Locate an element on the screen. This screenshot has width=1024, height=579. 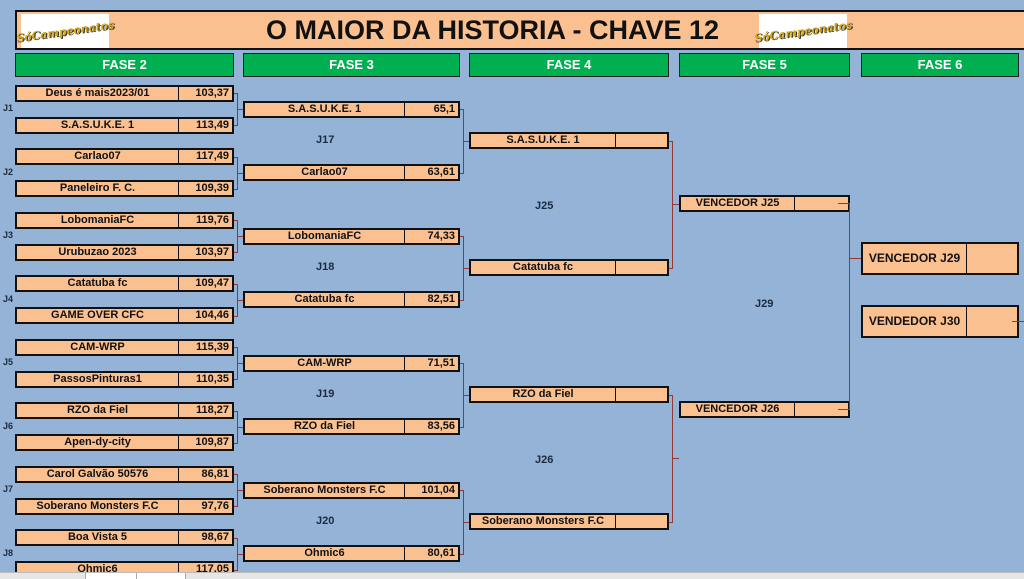
team-slot: RZO da Fiel is located at coordinates (569, 395).